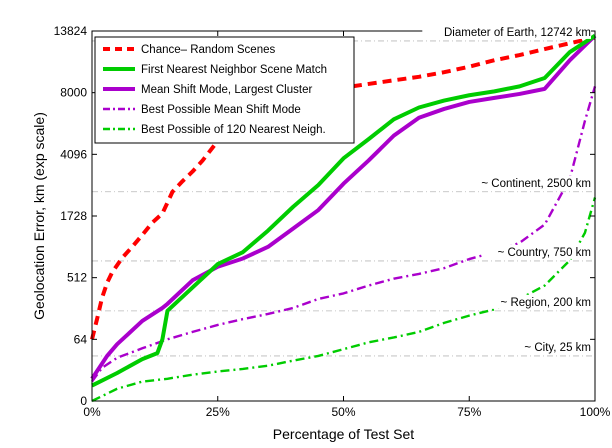  I want to click on x-tick-label-4: 75%, so click(469, 412).